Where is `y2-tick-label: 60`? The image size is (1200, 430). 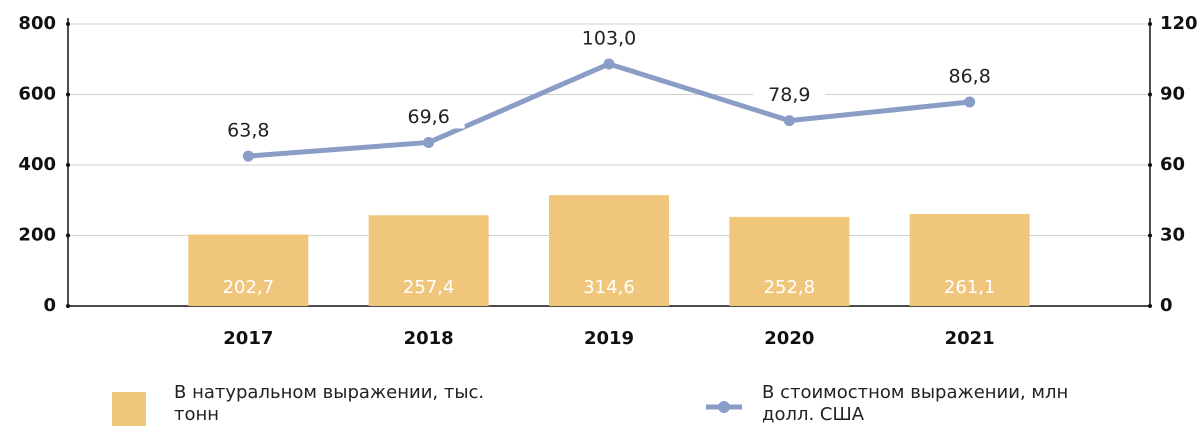 y2-tick-label: 60 is located at coordinates (1172, 164).